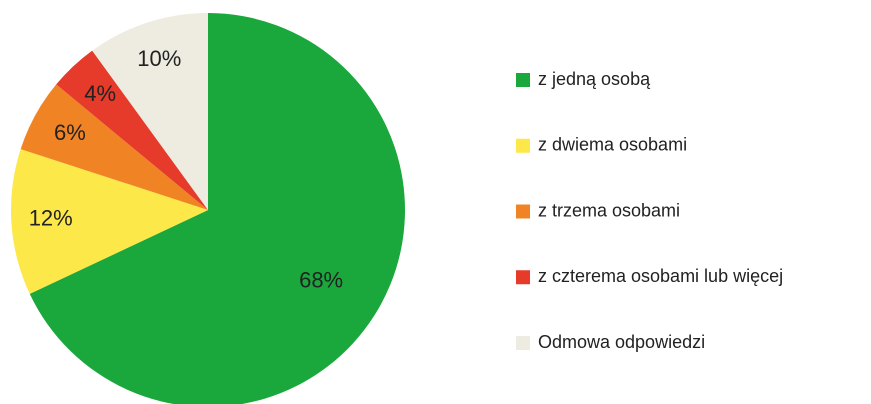  Describe the element at coordinates (100, 93) in the screenshot. I see `data-label: 4%` at that location.